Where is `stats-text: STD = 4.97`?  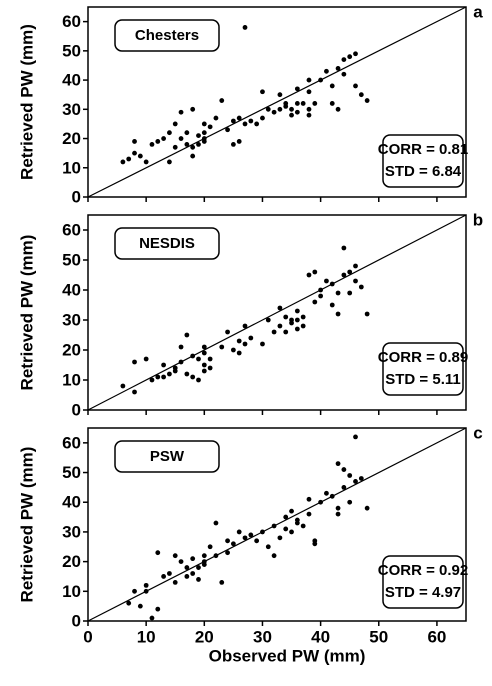
stats-text: STD = 4.97 is located at coordinates (423, 592).